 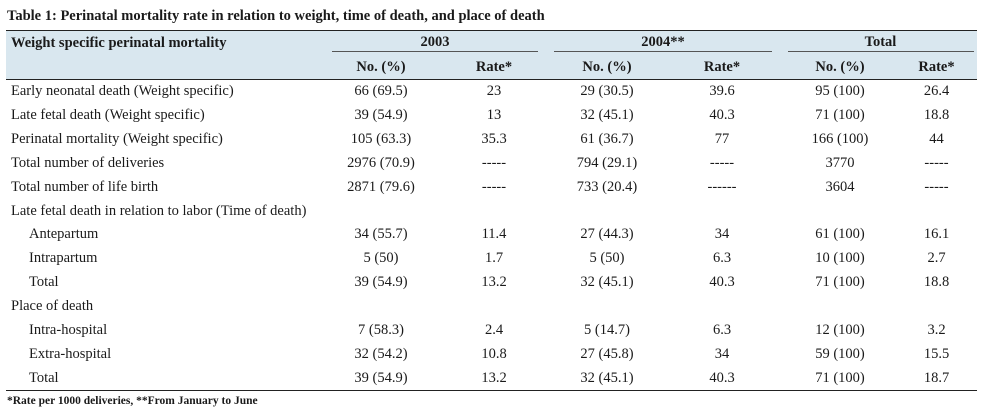 What do you see at coordinates (936, 258) in the screenshot?
I see `table-cell: 2.7` at bounding box center [936, 258].